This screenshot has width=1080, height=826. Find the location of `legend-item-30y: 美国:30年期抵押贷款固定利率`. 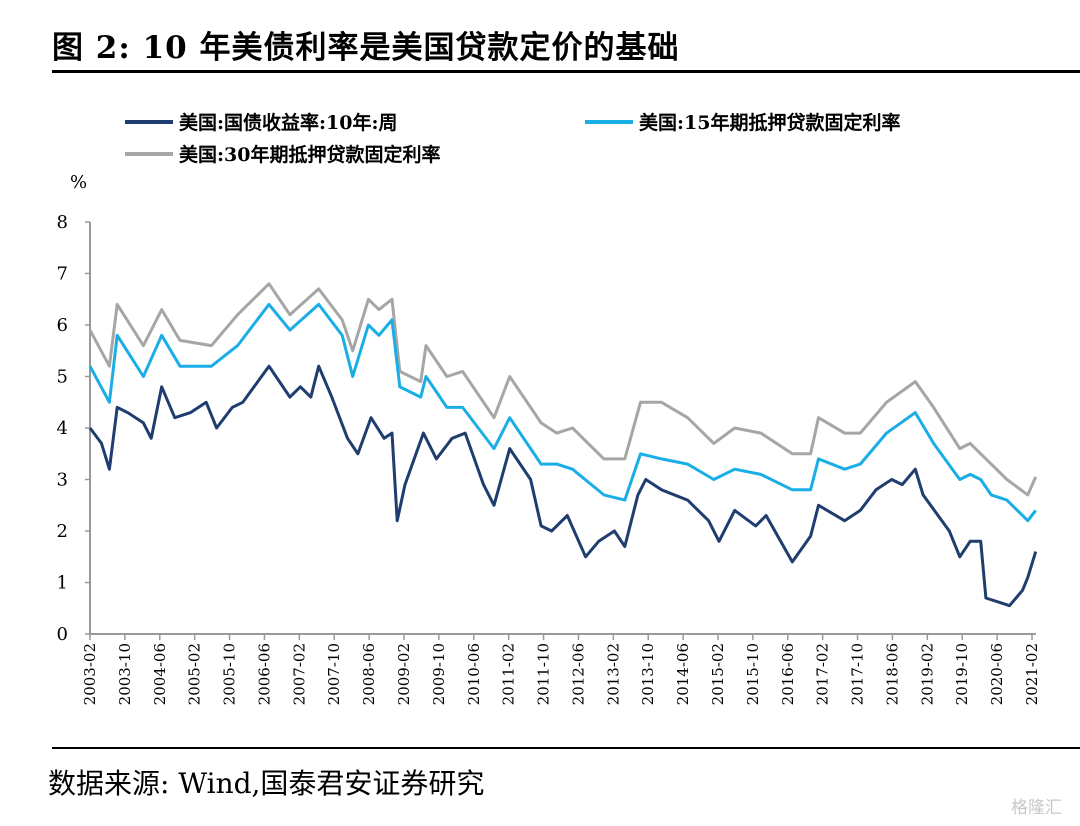

legend-item-30y: 美国:30年期抵押贷款固定利率 is located at coordinates (282, 153).